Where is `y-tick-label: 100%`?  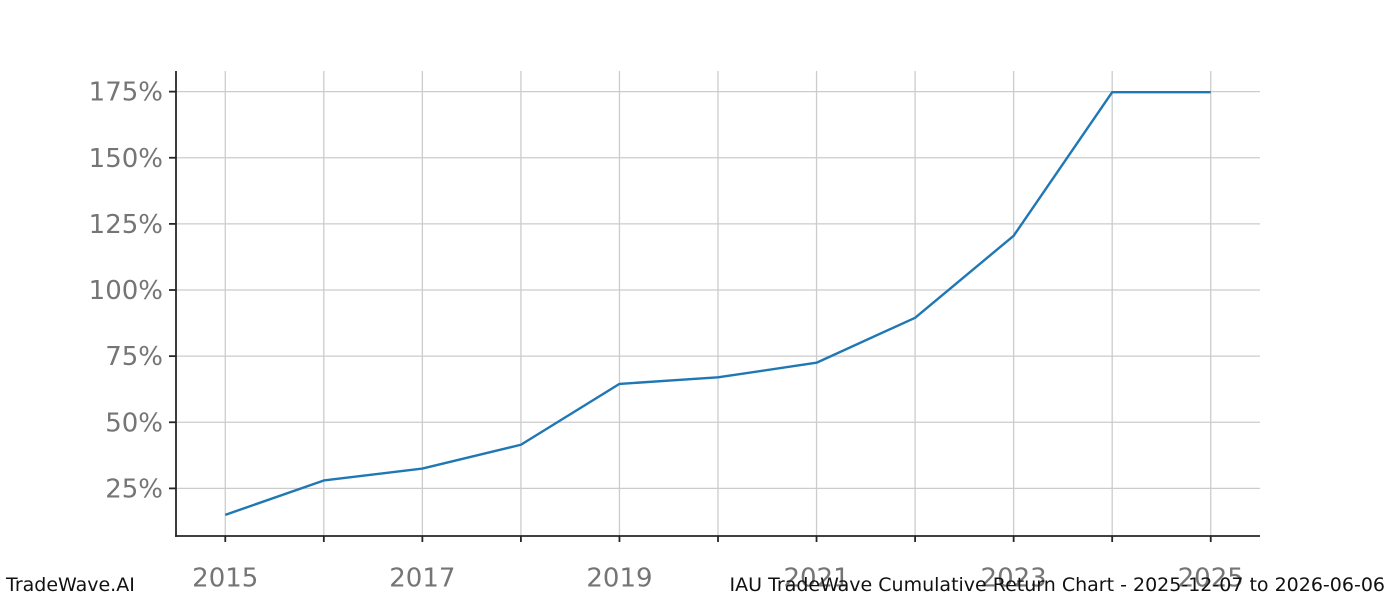 y-tick-label: 100% is located at coordinates (126, 291).